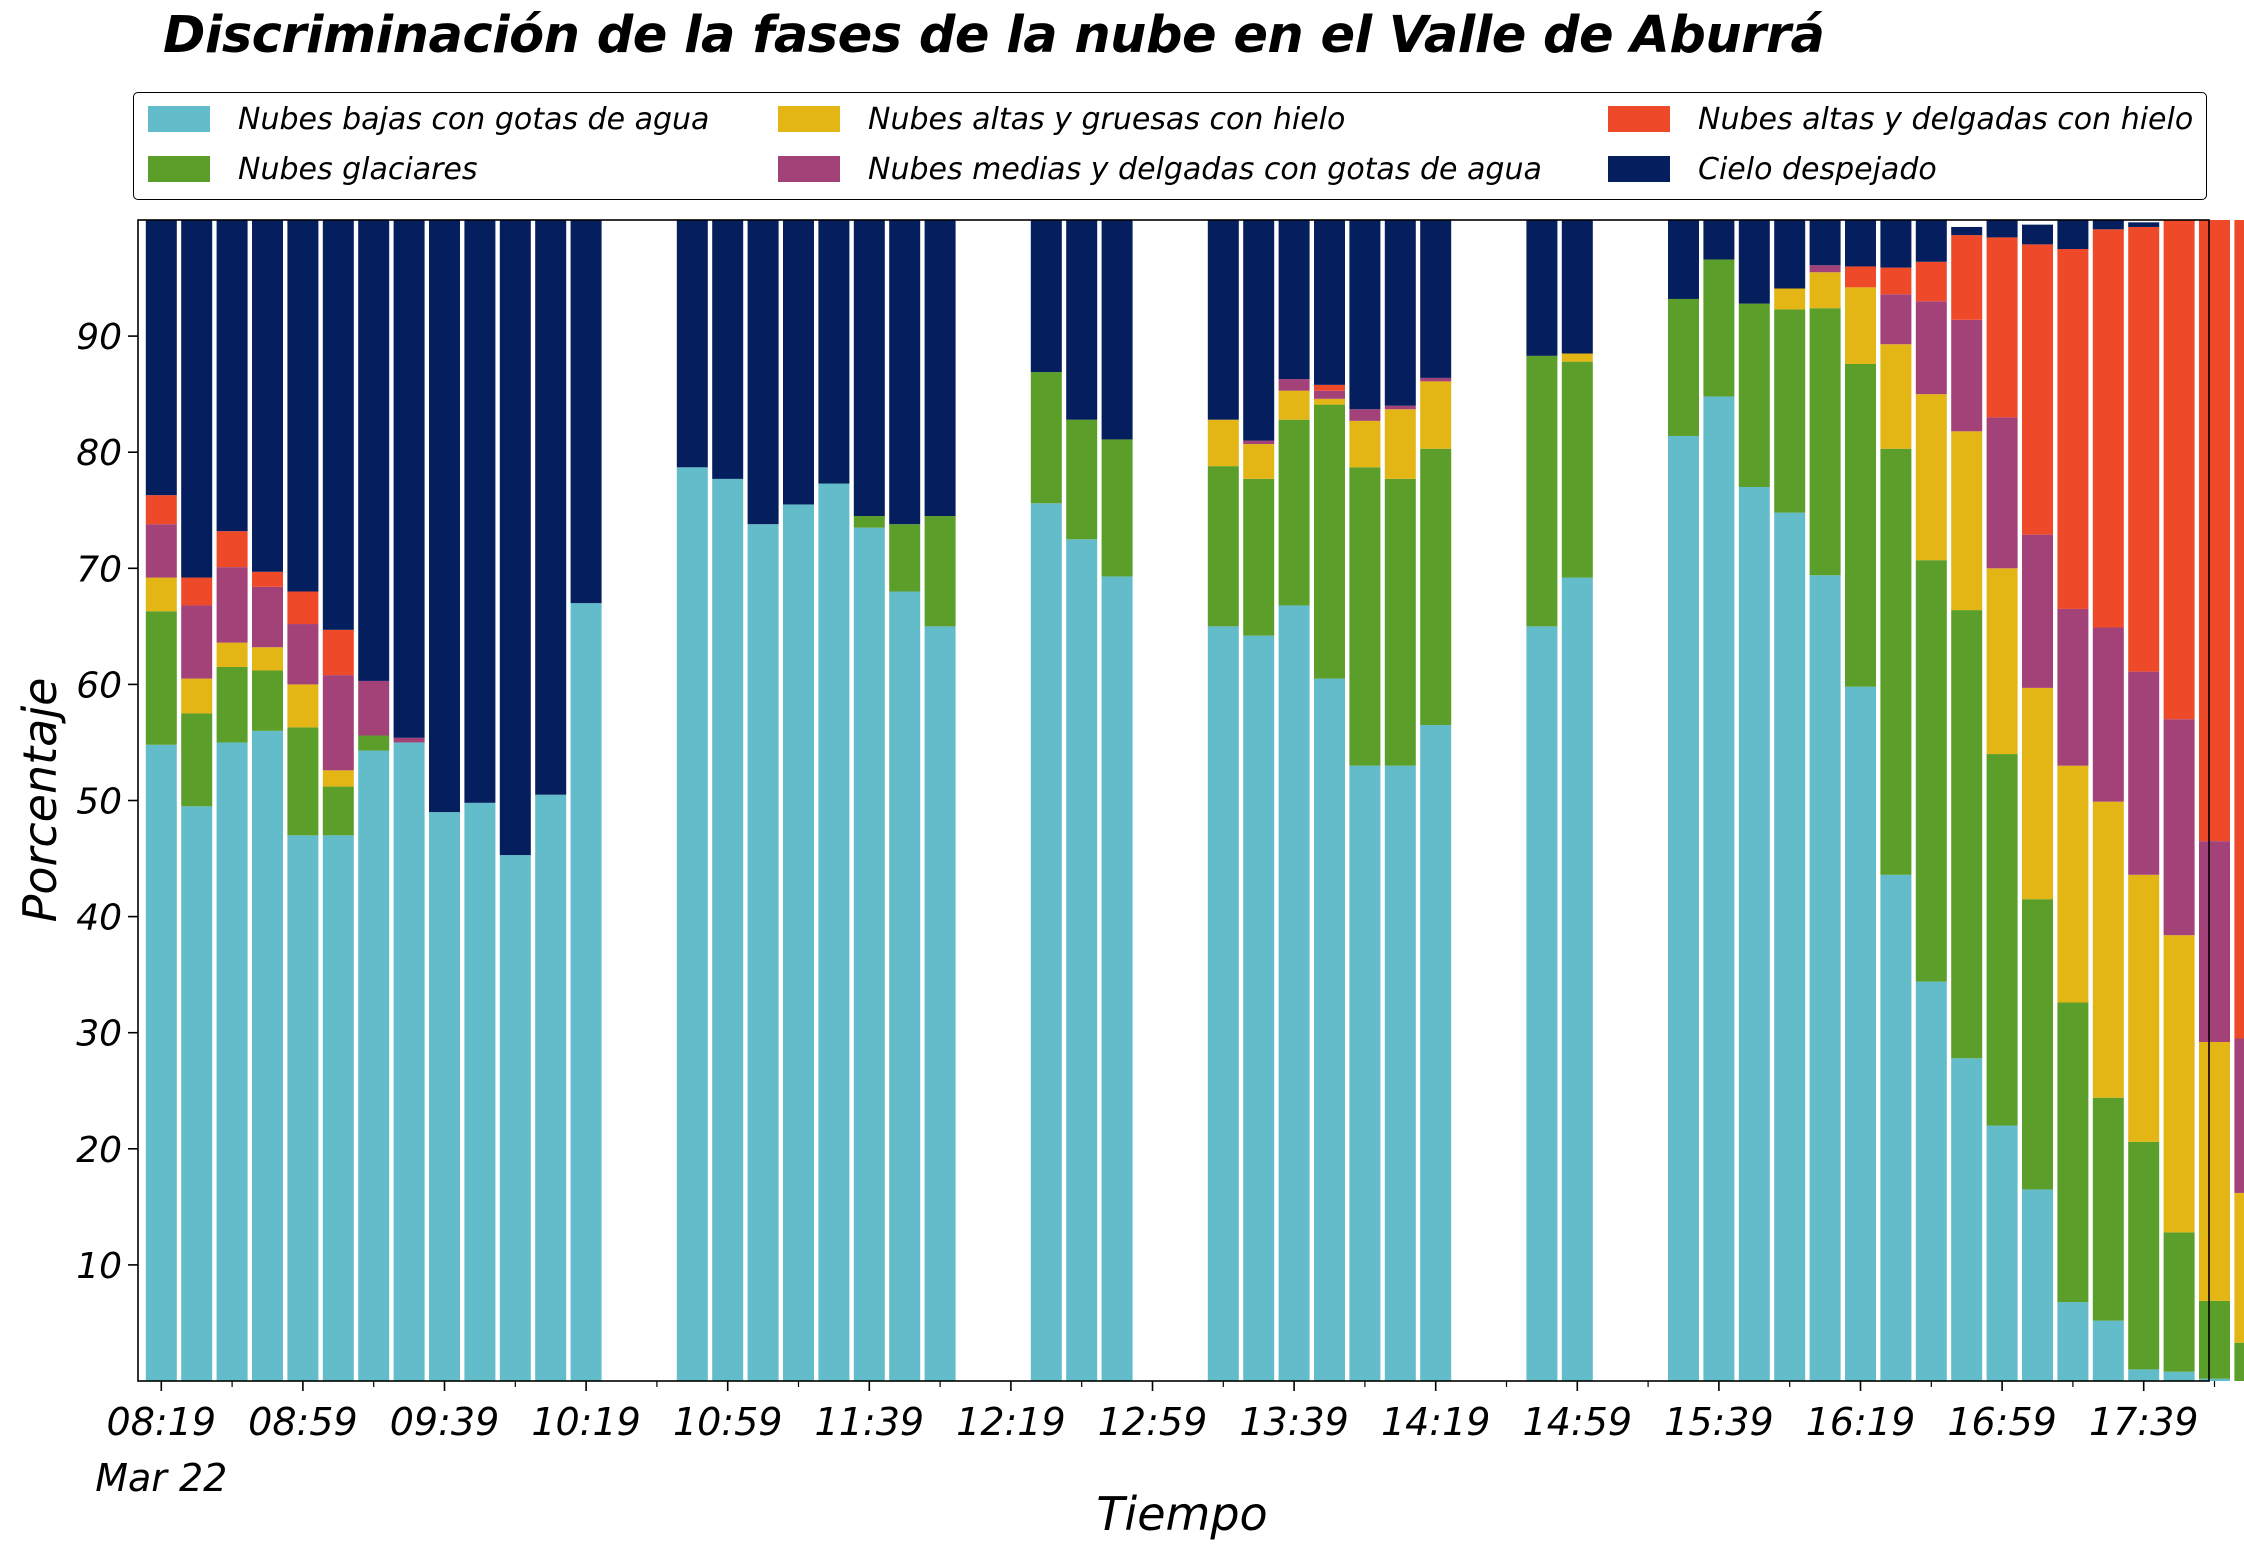 The width and height of the screenshot is (2244, 1559). I want to click on x-tick-label-48: 16:19, so click(1861, 1422).